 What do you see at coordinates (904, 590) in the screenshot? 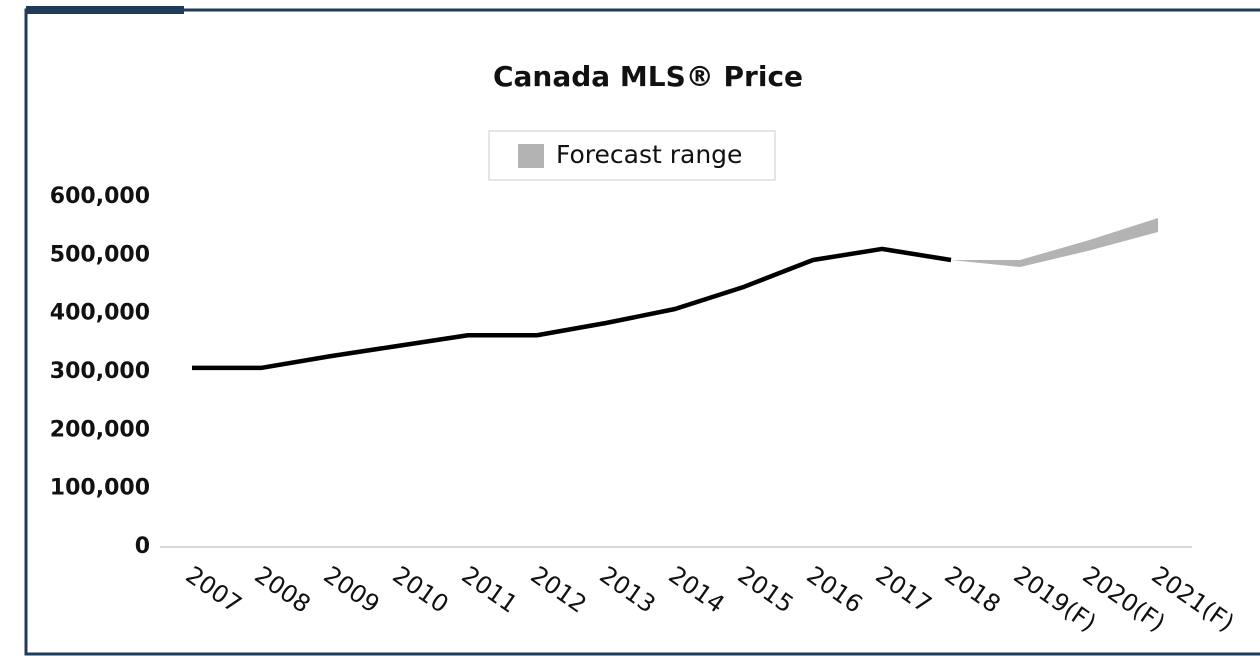
I see `x-tick-label: 2017` at bounding box center [904, 590].